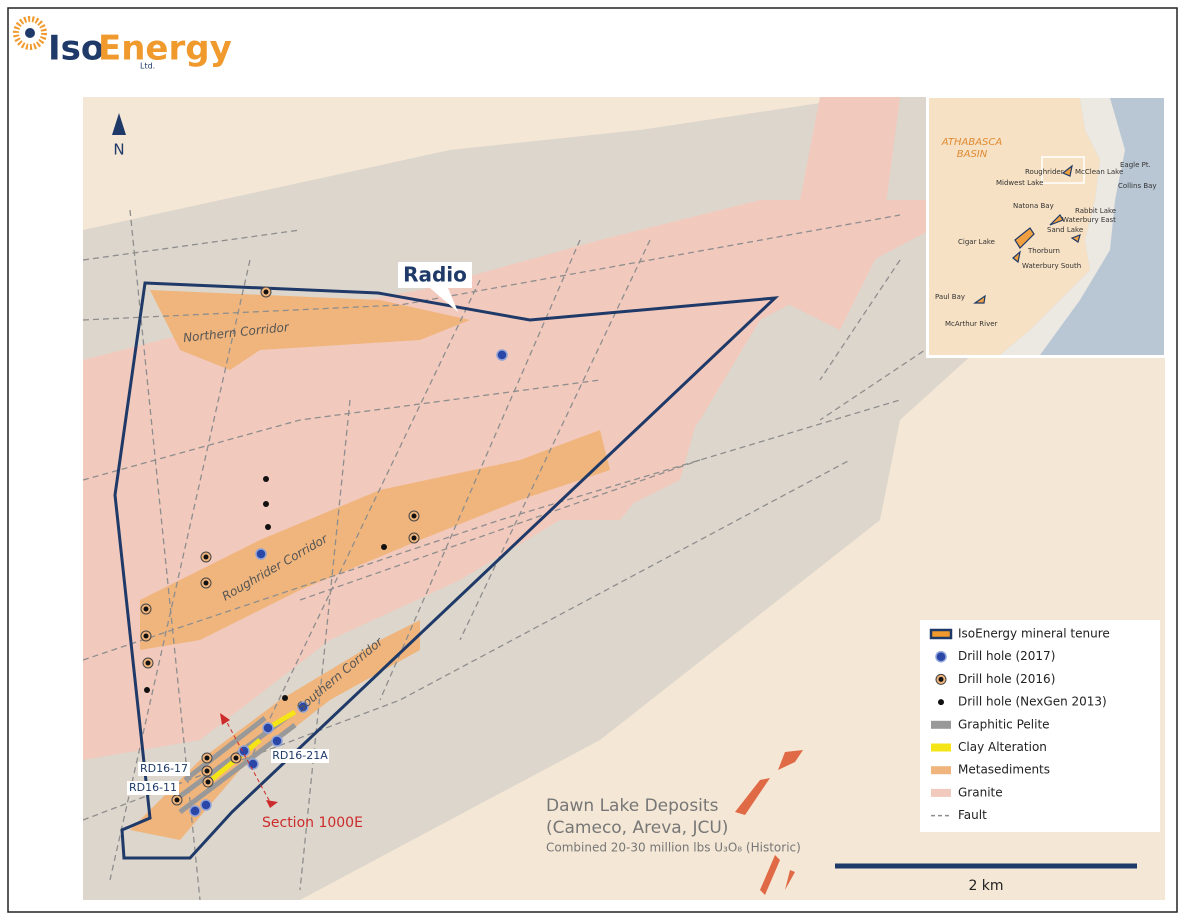 This screenshot has height=920, width=1185. I want to click on callout, so click(435, 287).